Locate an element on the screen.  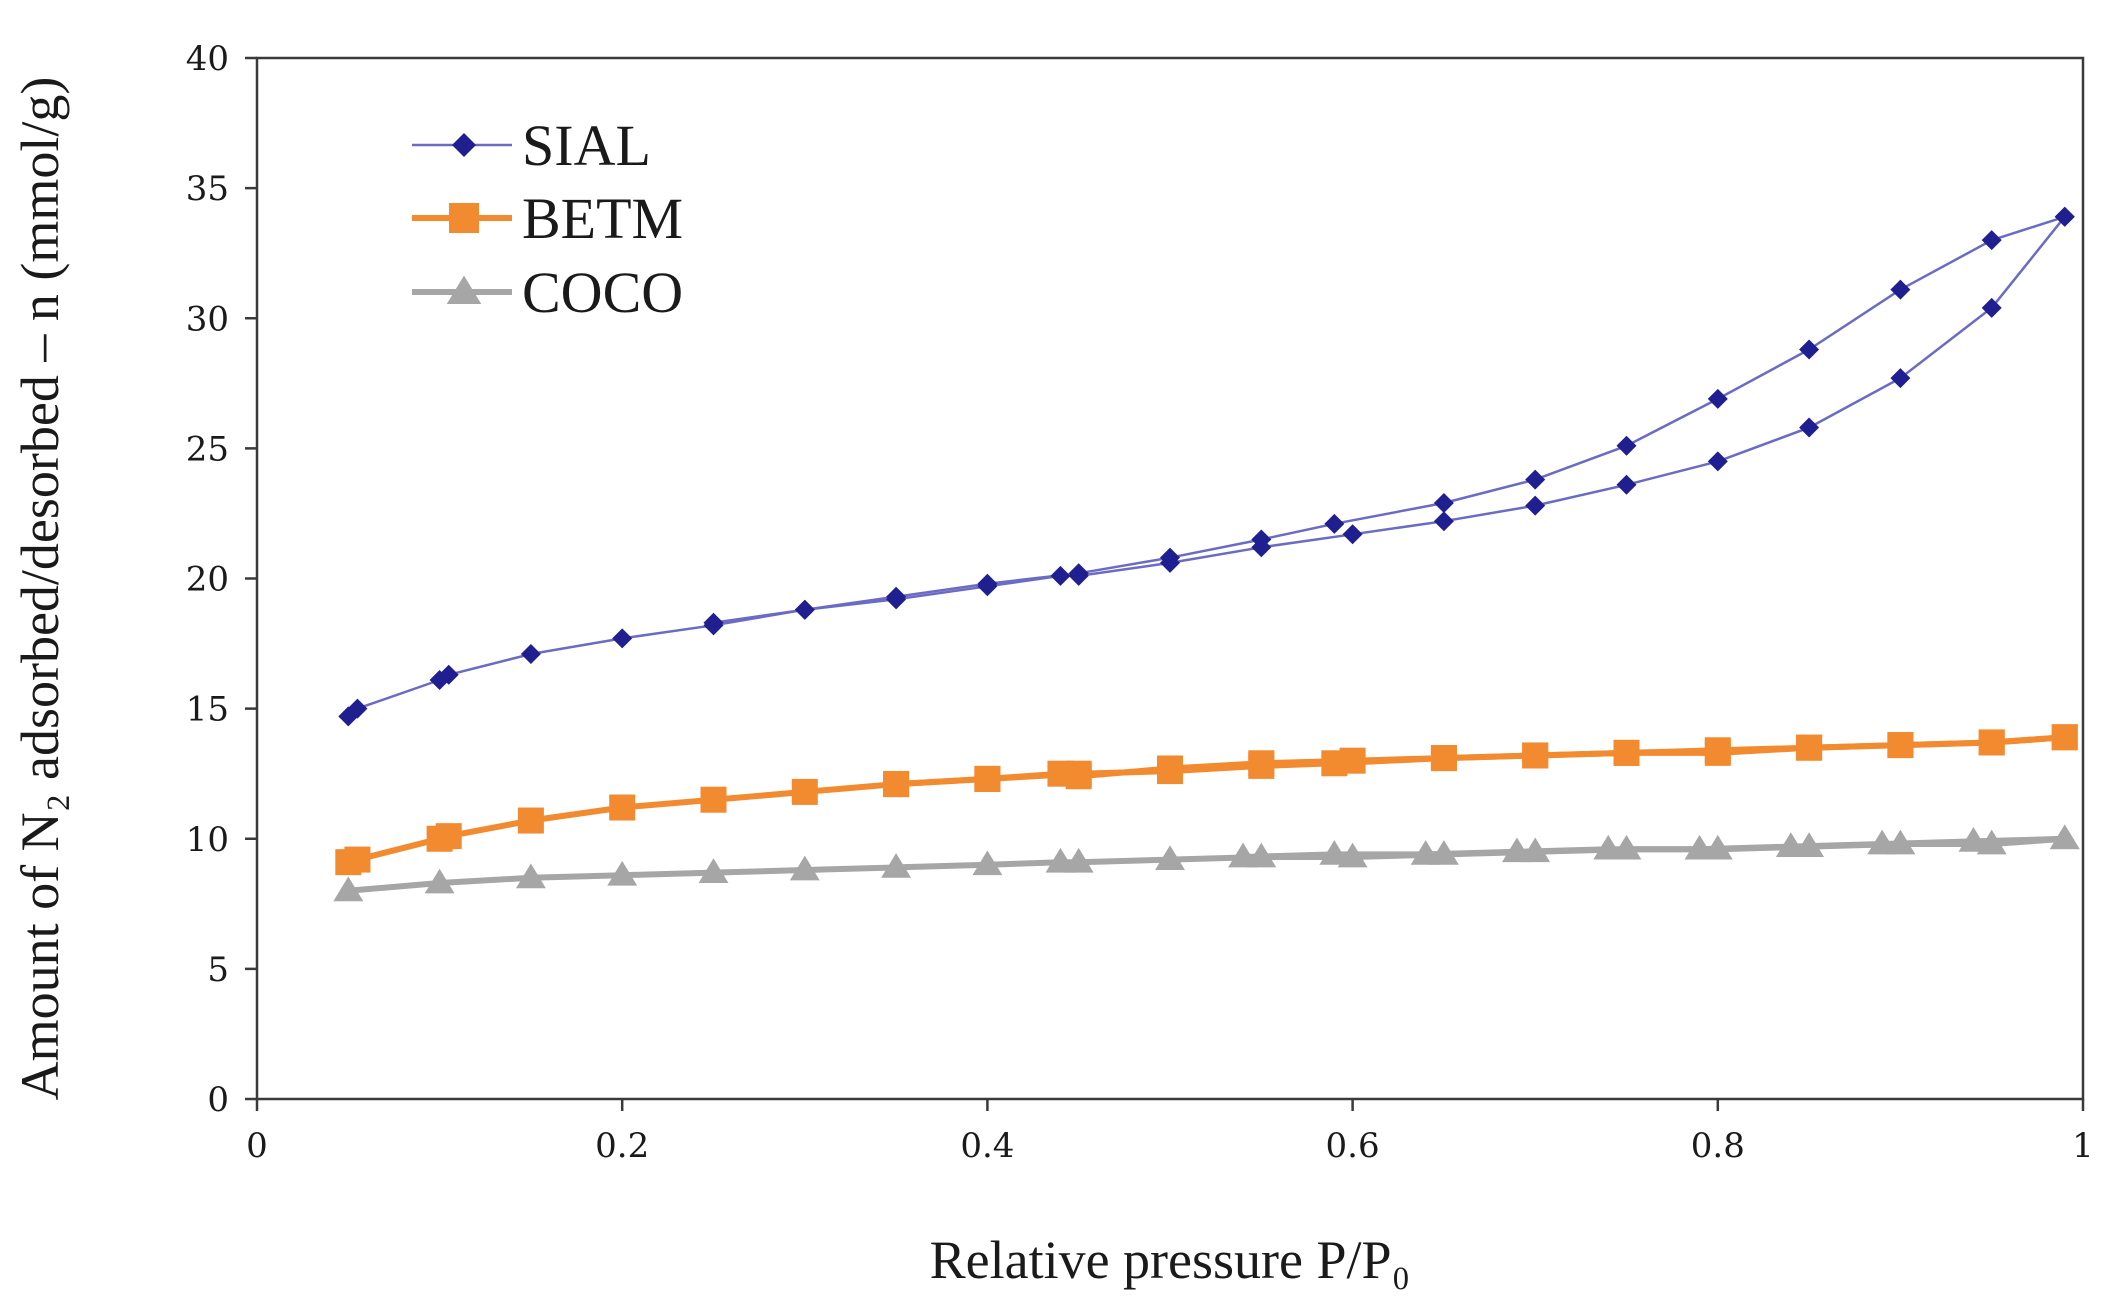
series-coco is located at coordinates (1206, 863).